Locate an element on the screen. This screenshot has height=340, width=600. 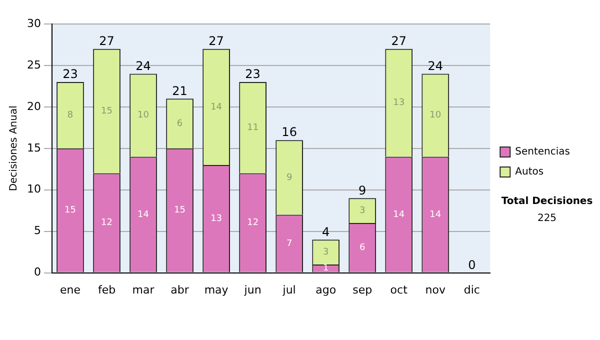
legend-label: Sentencias is located at coordinates (542, 152).